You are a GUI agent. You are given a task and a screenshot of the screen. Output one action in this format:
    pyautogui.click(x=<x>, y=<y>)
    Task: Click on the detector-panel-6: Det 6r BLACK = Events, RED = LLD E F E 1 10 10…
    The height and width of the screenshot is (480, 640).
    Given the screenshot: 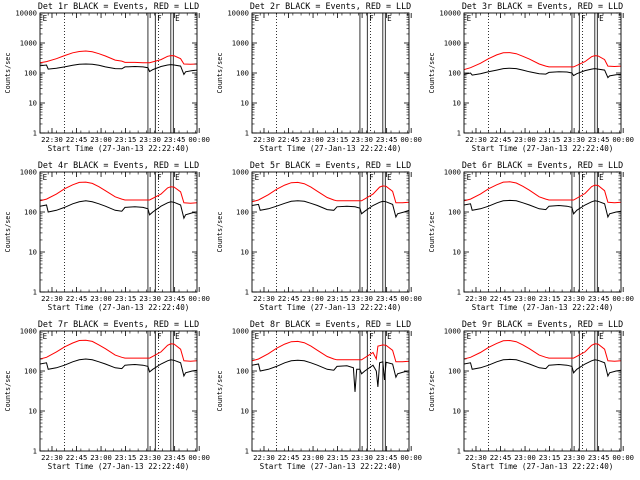 What is the action you would take?
    pyautogui.click(x=531, y=236)
    